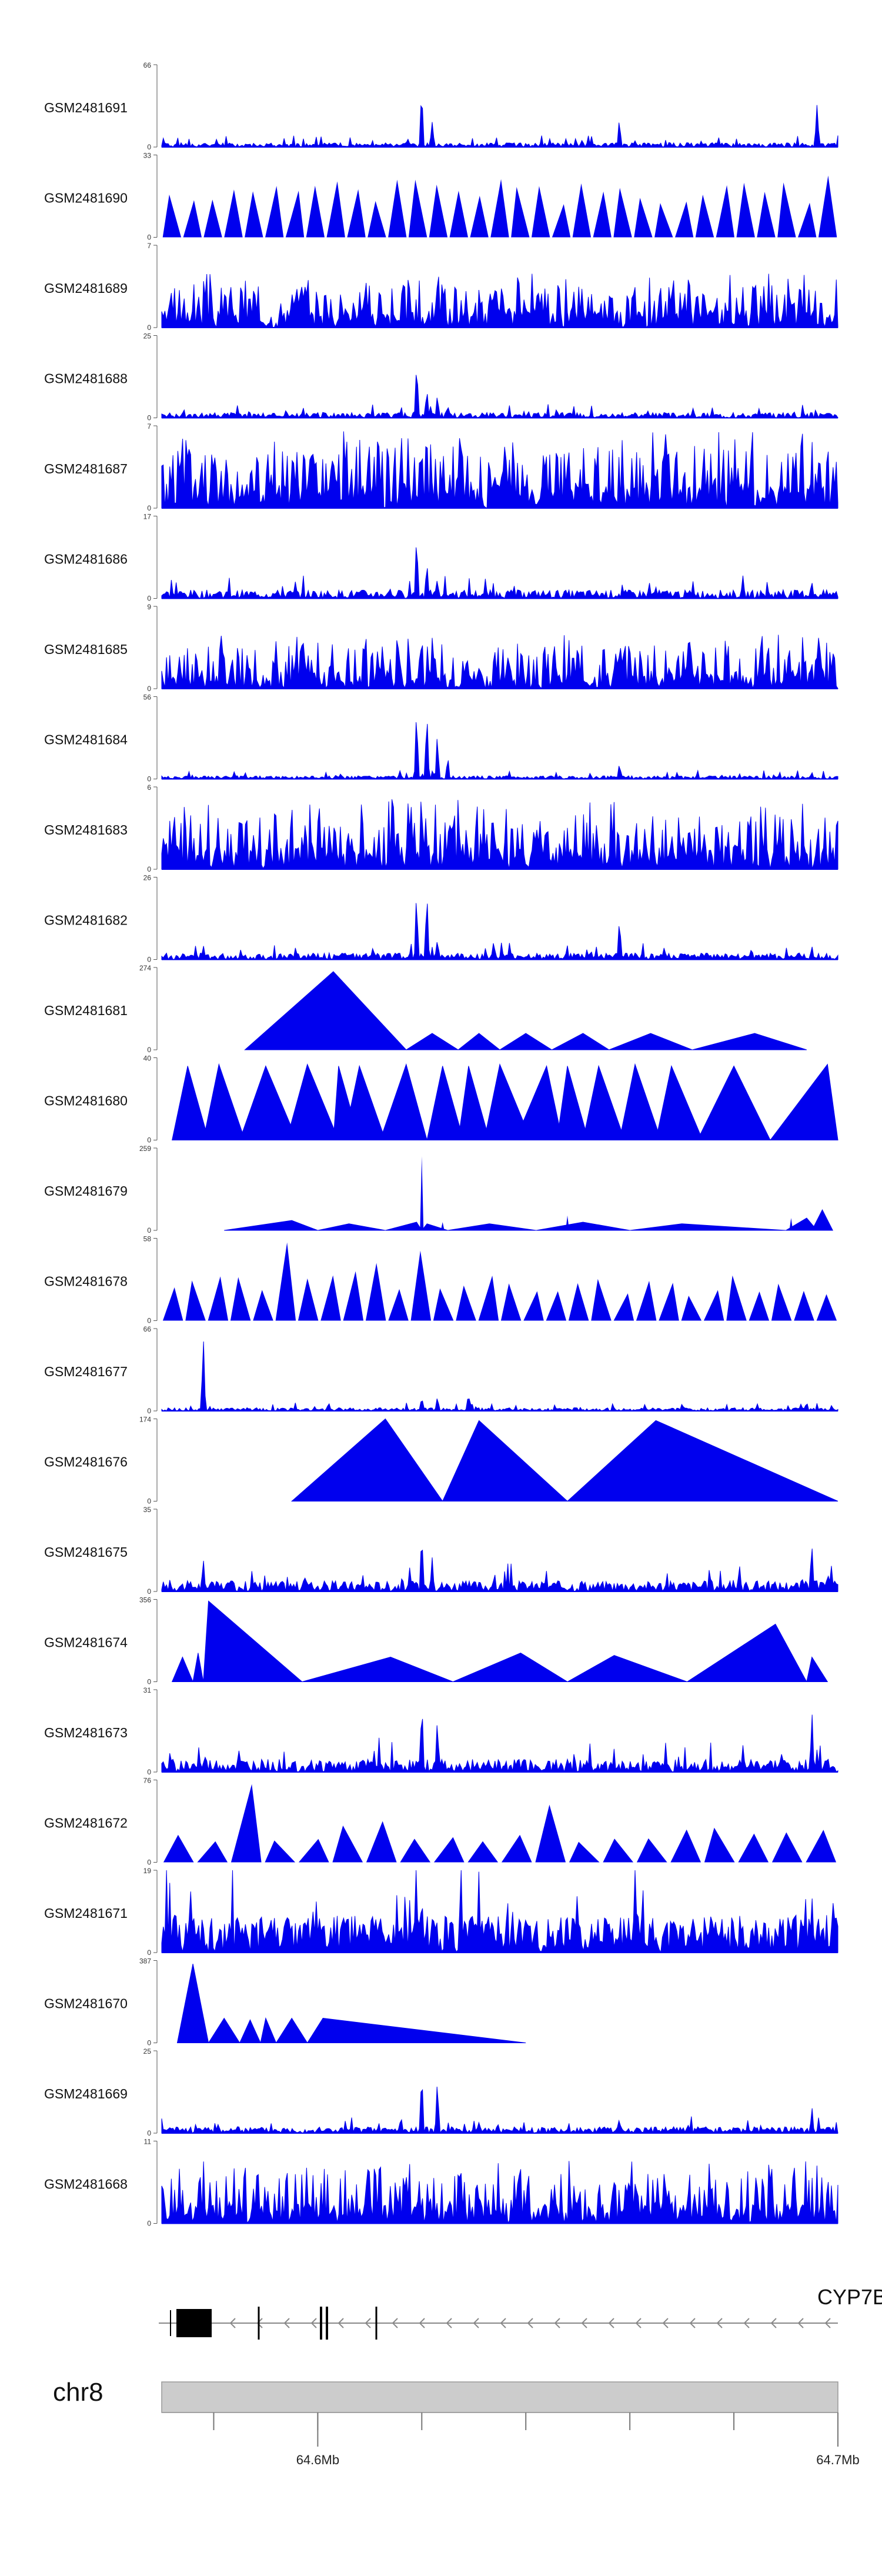  Describe the element at coordinates (86, 2184) in the screenshot. I see `track-label: GSM2481668` at that location.